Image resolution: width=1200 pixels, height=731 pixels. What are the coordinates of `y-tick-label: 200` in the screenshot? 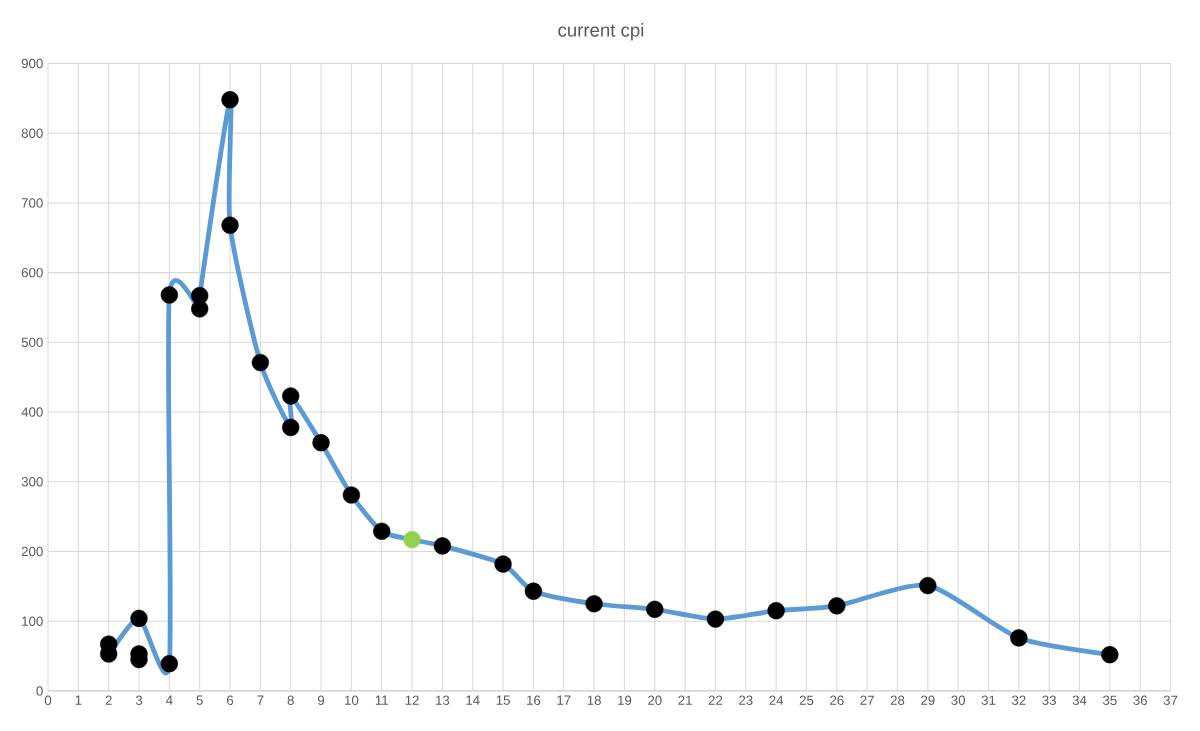 It's located at (32, 551).